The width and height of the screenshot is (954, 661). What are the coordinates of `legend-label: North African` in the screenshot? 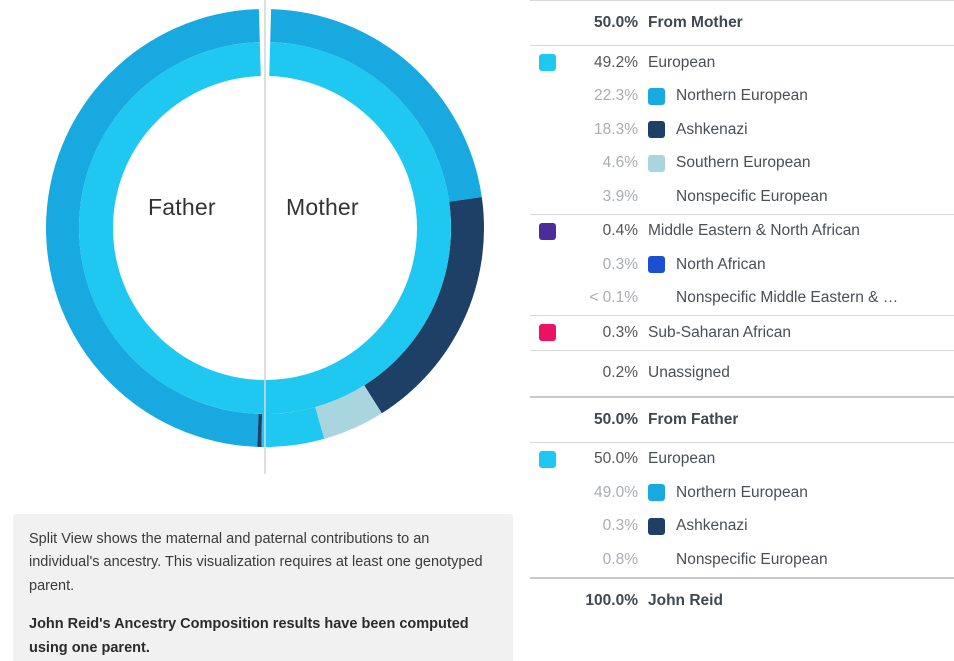 It's located at (721, 264).